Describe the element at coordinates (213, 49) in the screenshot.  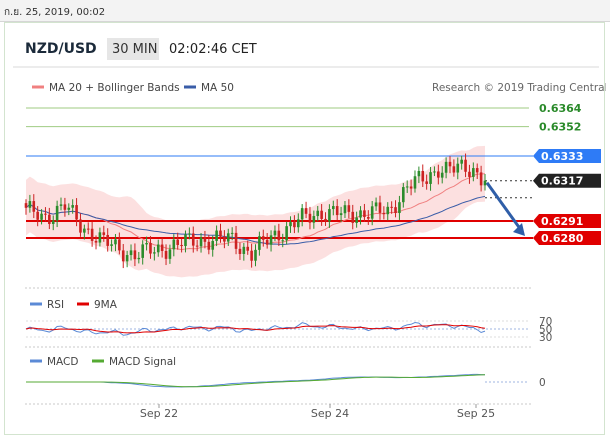
I see `time-label: 02:02:46 CET` at that location.